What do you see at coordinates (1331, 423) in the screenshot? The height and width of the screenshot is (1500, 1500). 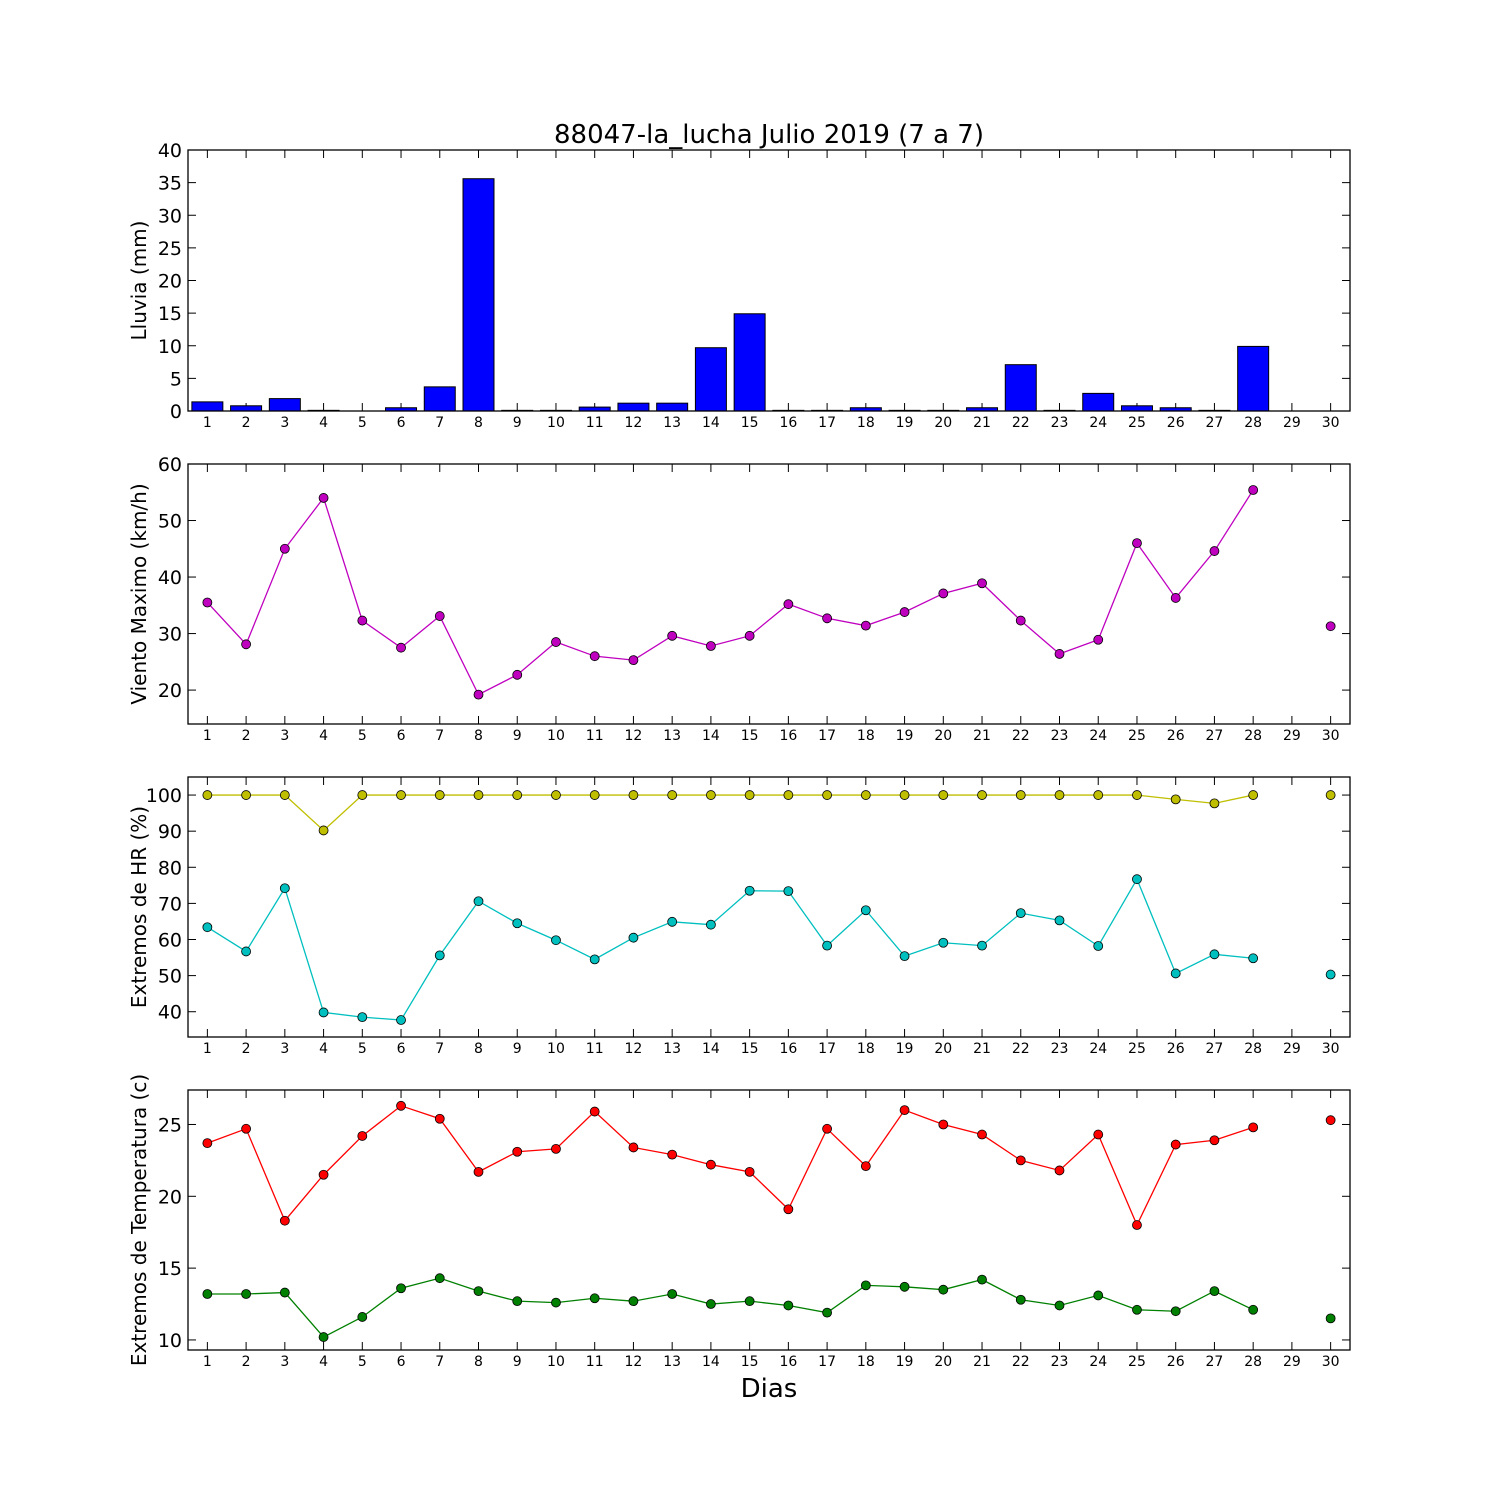 I see `x-tick-label: 30` at bounding box center [1331, 423].